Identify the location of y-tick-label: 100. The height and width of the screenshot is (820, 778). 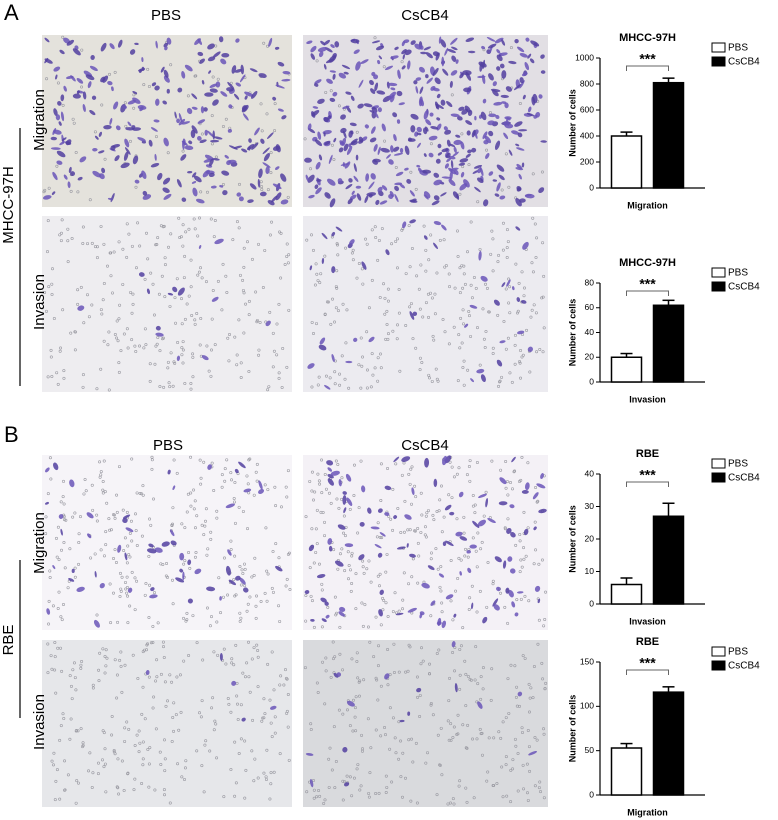
(587, 706).